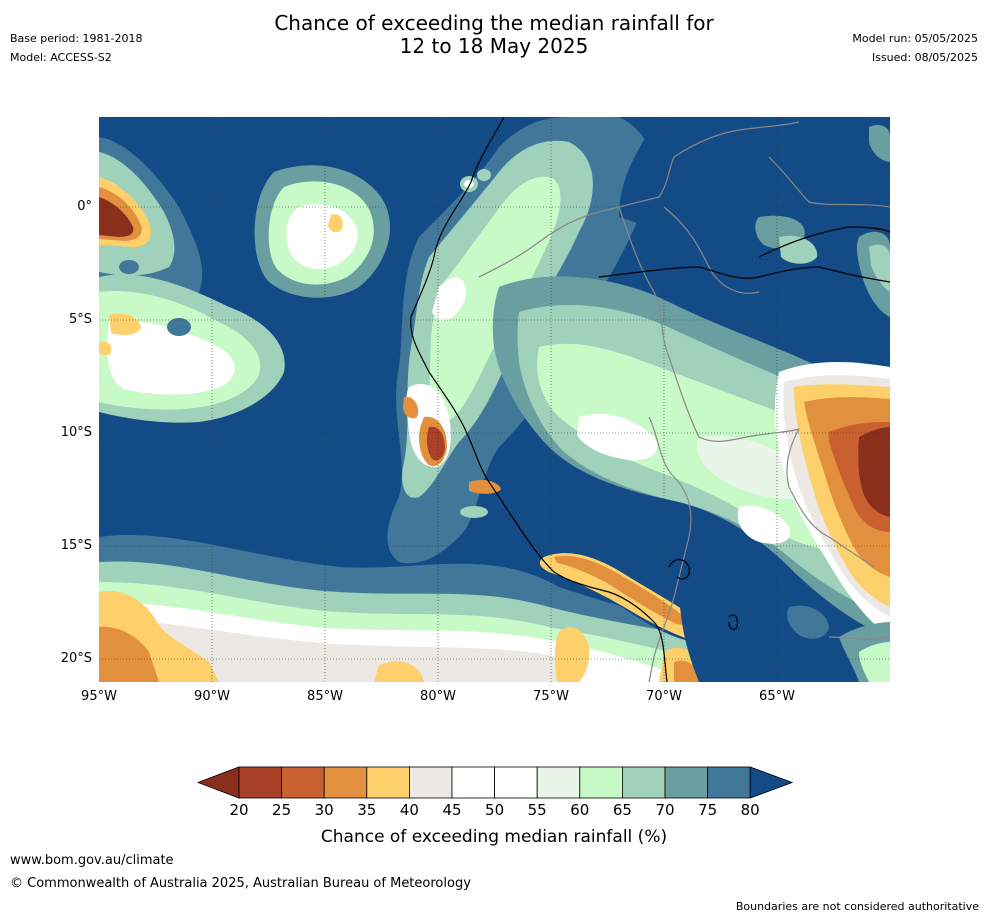 This screenshot has width=988, height=919. Describe the element at coordinates (832, 499) in the screenshot. I see `eastern-dry-region` at that location.